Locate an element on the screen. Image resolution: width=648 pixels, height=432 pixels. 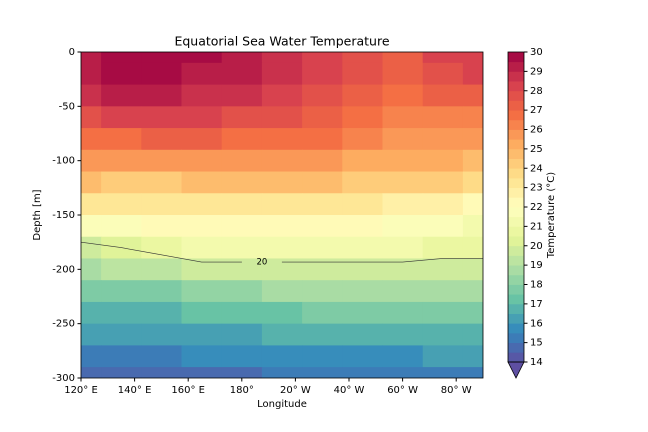
colorbar-tick-label: 18 is located at coordinates (536, 285).